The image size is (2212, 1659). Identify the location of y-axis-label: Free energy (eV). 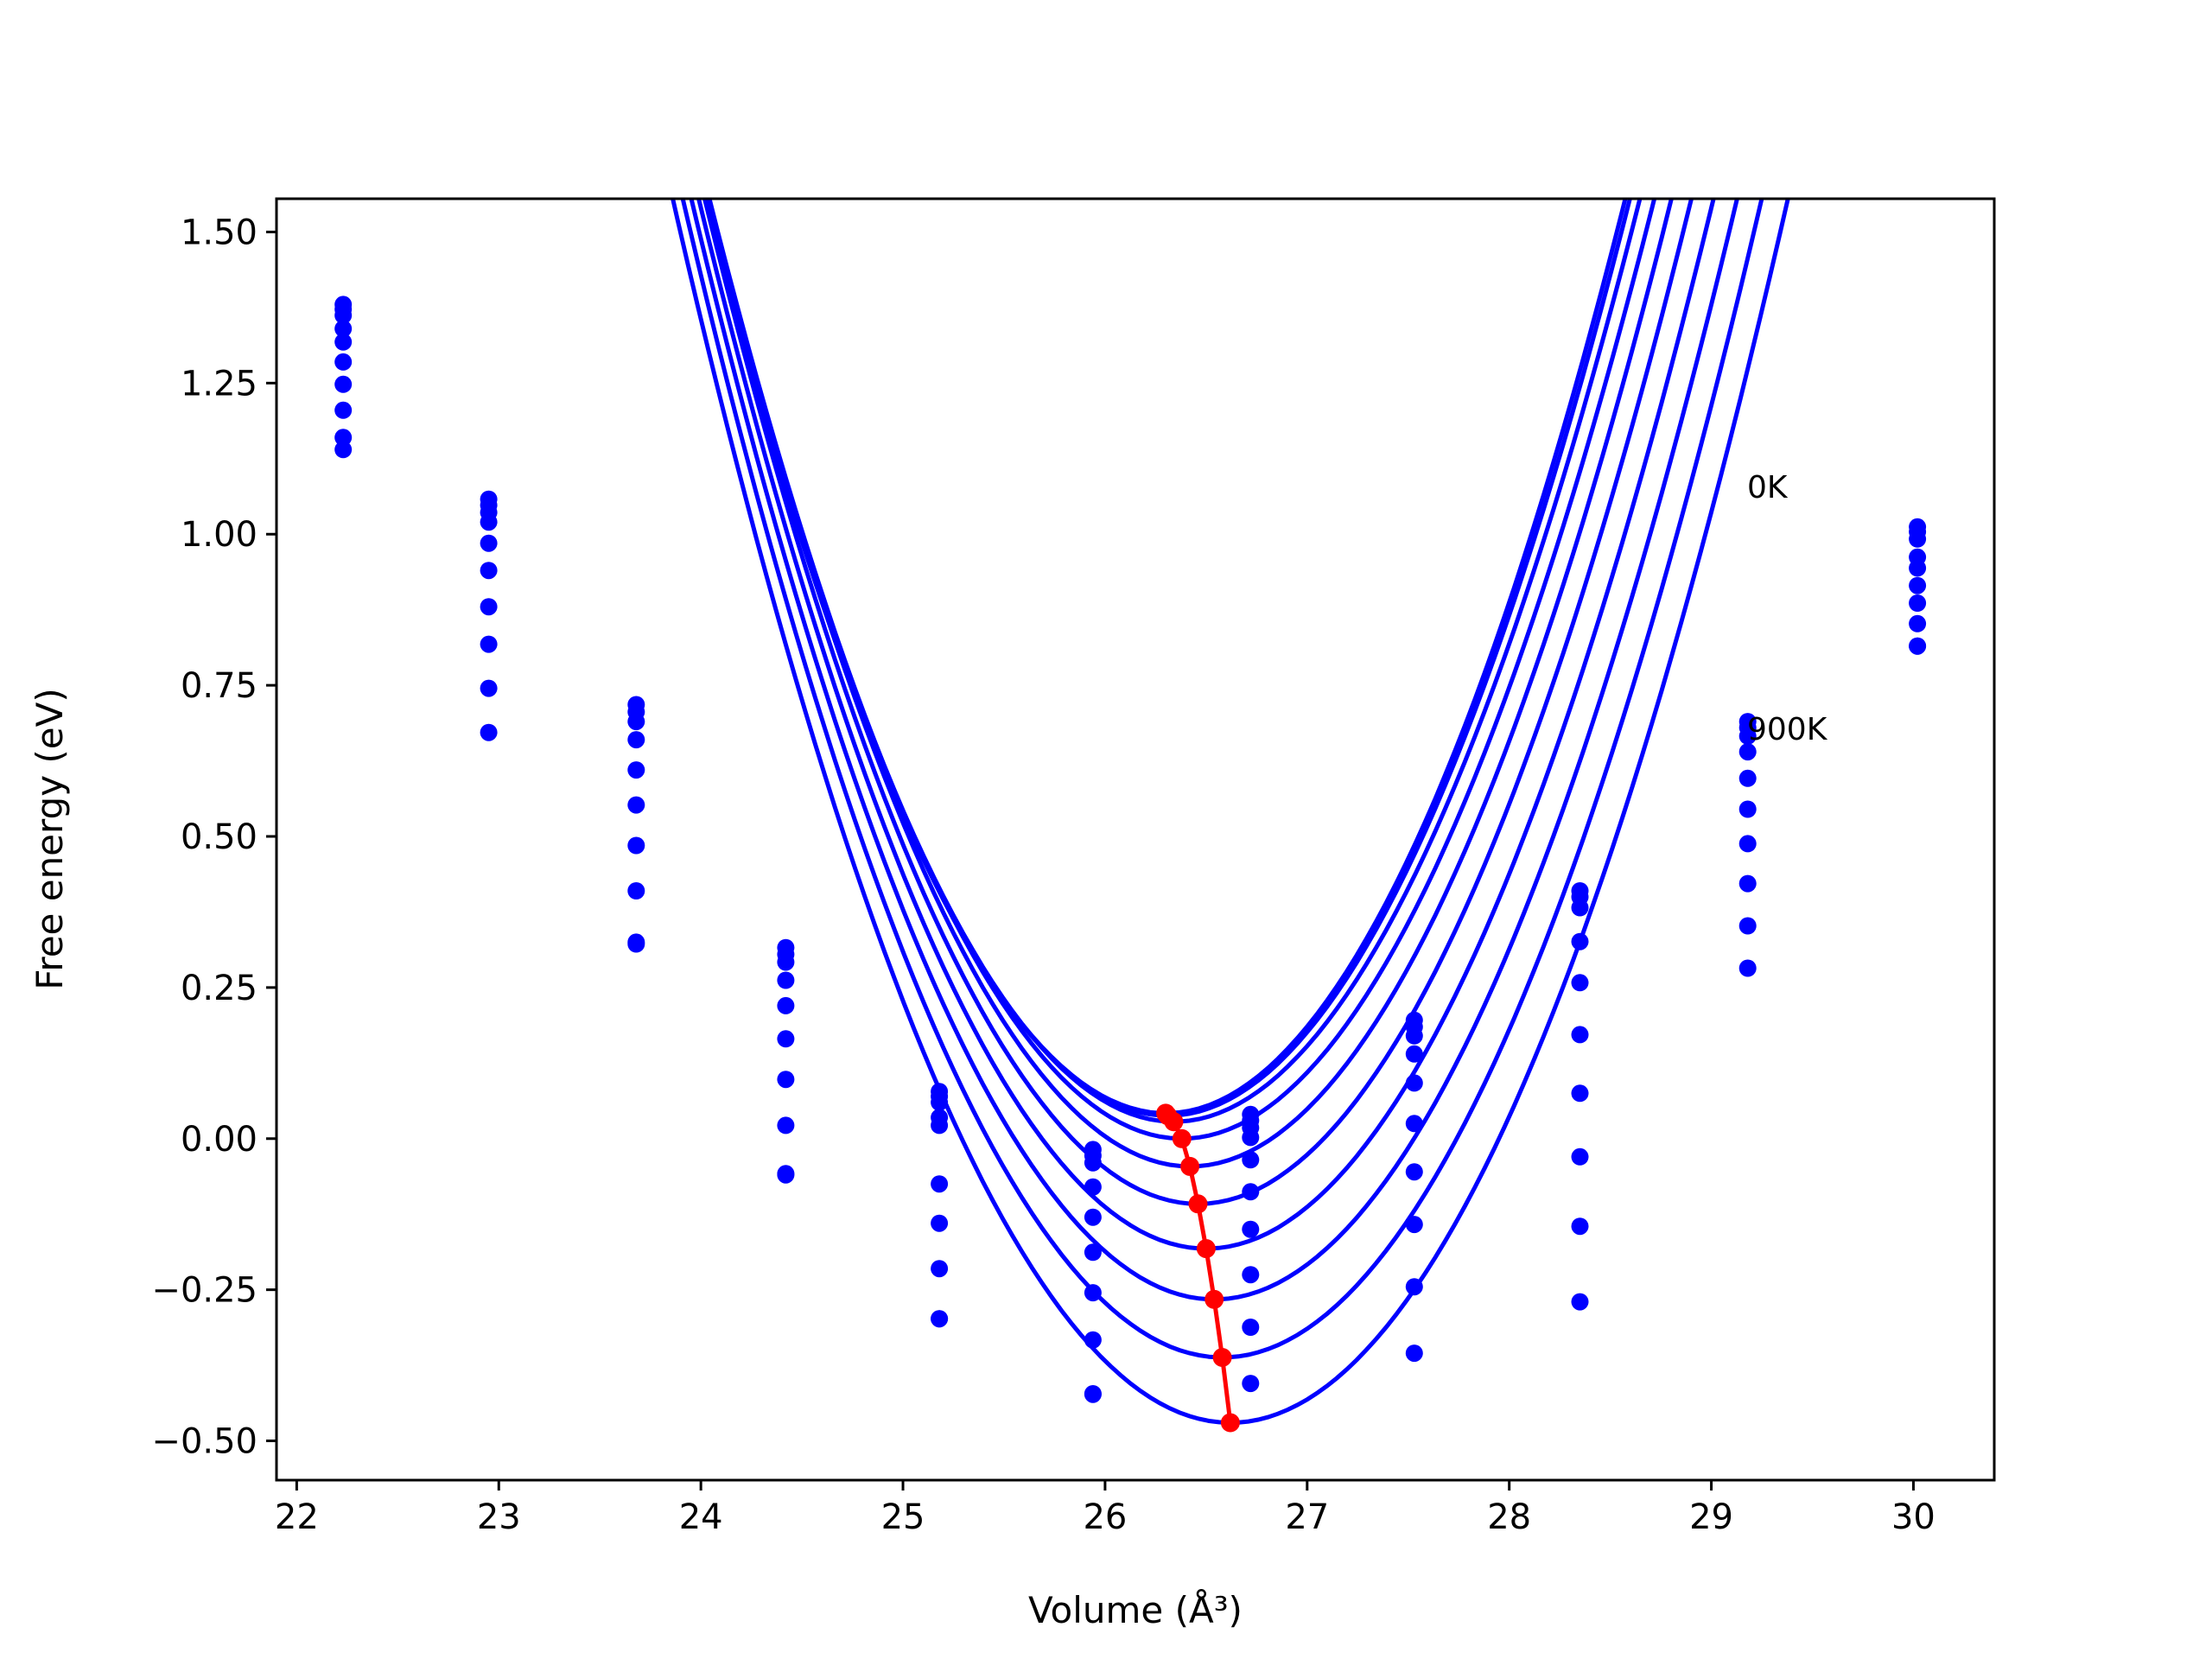
(50, 839).